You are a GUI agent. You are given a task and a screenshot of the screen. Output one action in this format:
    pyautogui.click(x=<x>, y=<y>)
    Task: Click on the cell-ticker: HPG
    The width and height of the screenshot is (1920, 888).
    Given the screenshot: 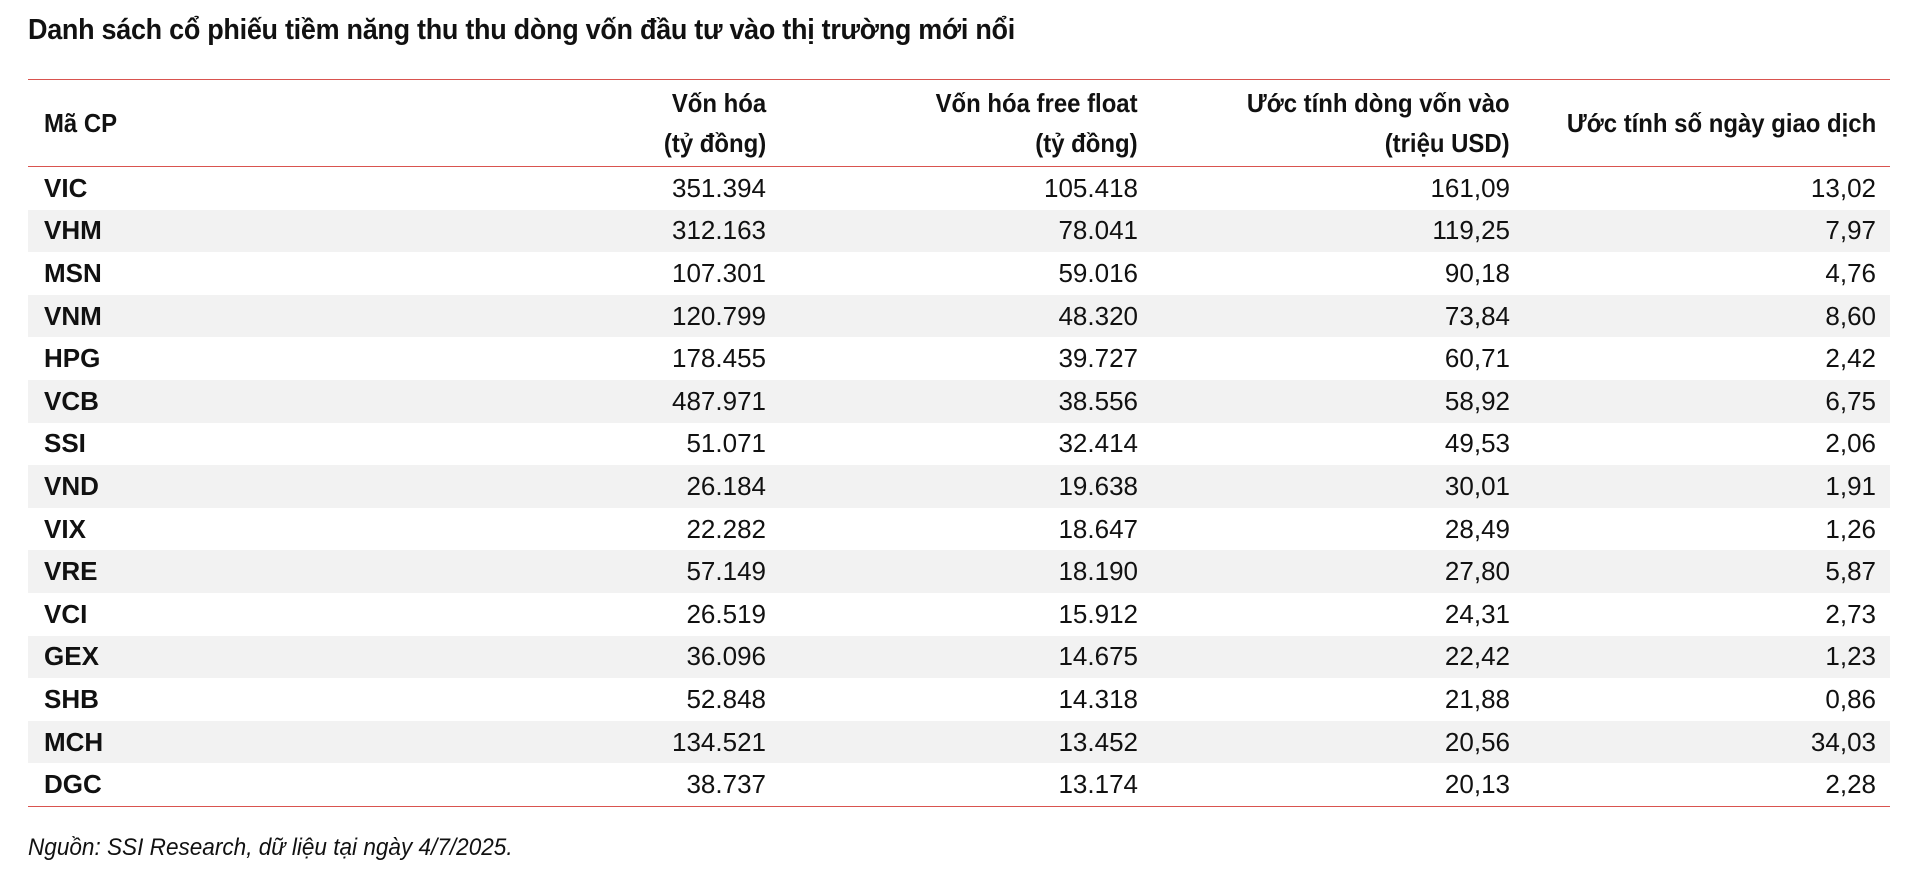 What is the action you would take?
    pyautogui.click(x=72, y=358)
    